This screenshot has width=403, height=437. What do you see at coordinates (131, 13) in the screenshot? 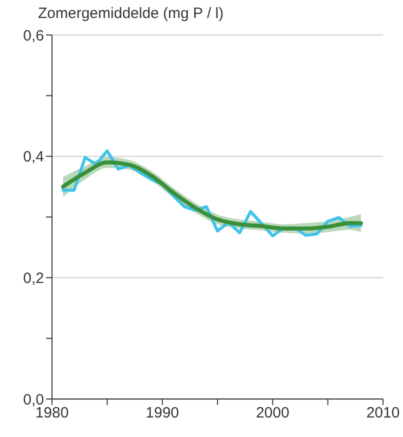
I see `y-axis-title: Zomergemiddelde (mg P / l)` at bounding box center [131, 13].